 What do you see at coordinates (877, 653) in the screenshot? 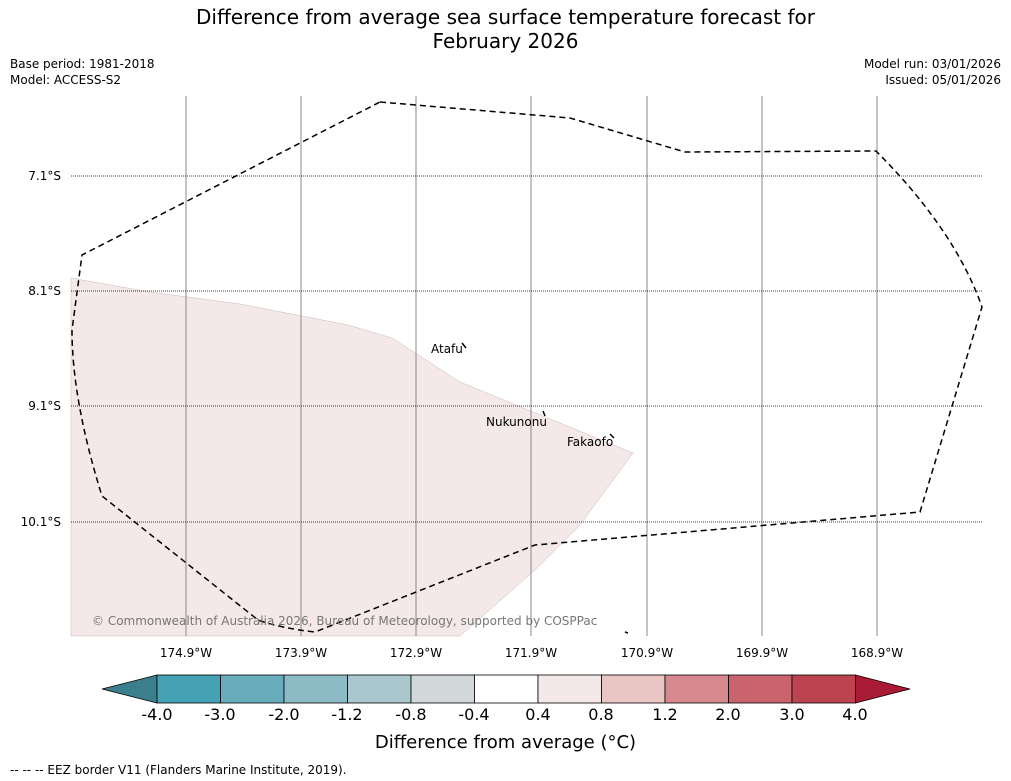
I see `lon-label-168-9: 168.9°W` at bounding box center [877, 653].